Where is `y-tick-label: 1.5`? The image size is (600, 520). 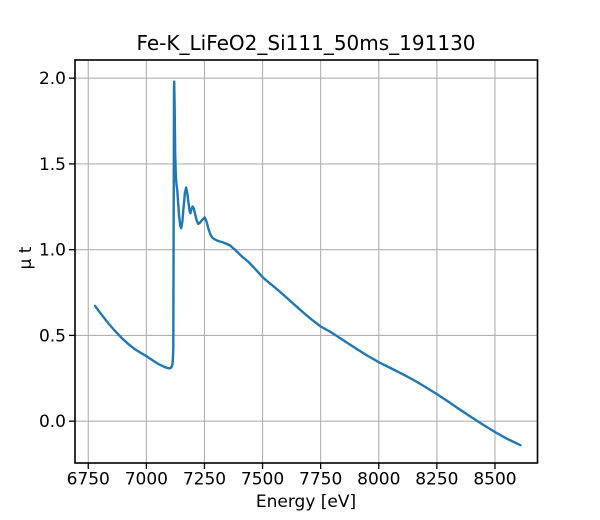
y-tick-label: 1.5 is located at coordinates (52, 165).